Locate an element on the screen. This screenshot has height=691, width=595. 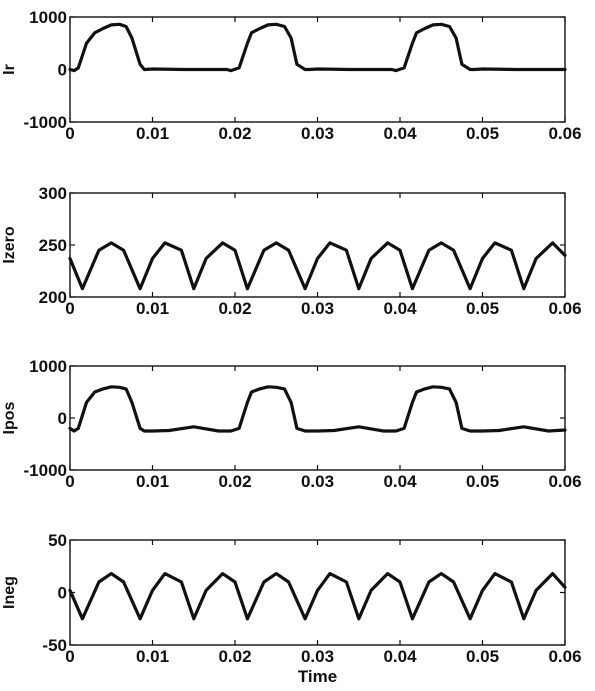
x-axis-label: Time is located at coordinates (317, 676).